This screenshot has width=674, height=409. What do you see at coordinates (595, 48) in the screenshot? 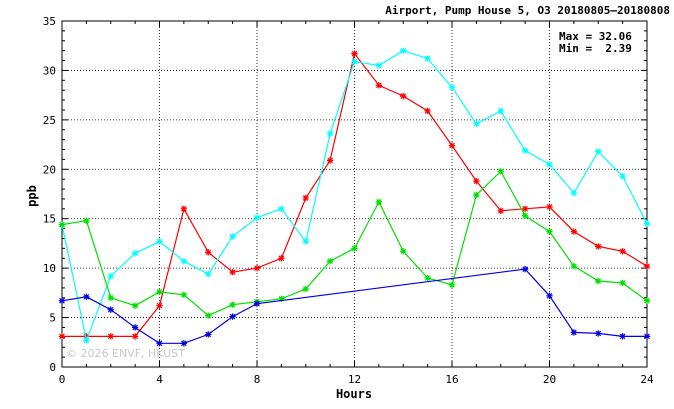
I see `min-value-label: Min = 2.39` at bounding box center [595, 48].